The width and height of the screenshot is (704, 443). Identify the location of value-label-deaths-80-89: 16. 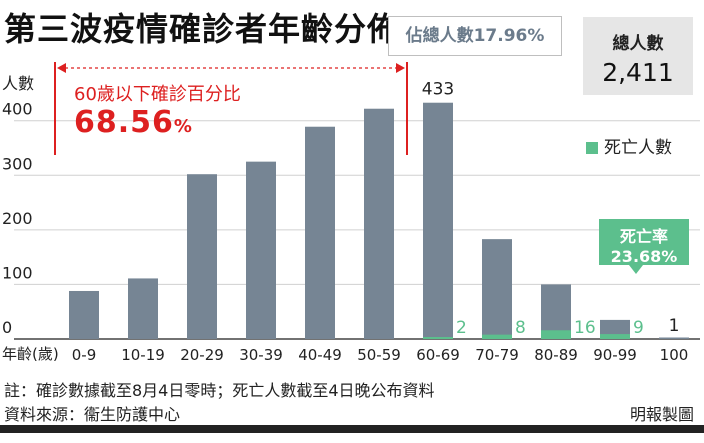
(585, 328).